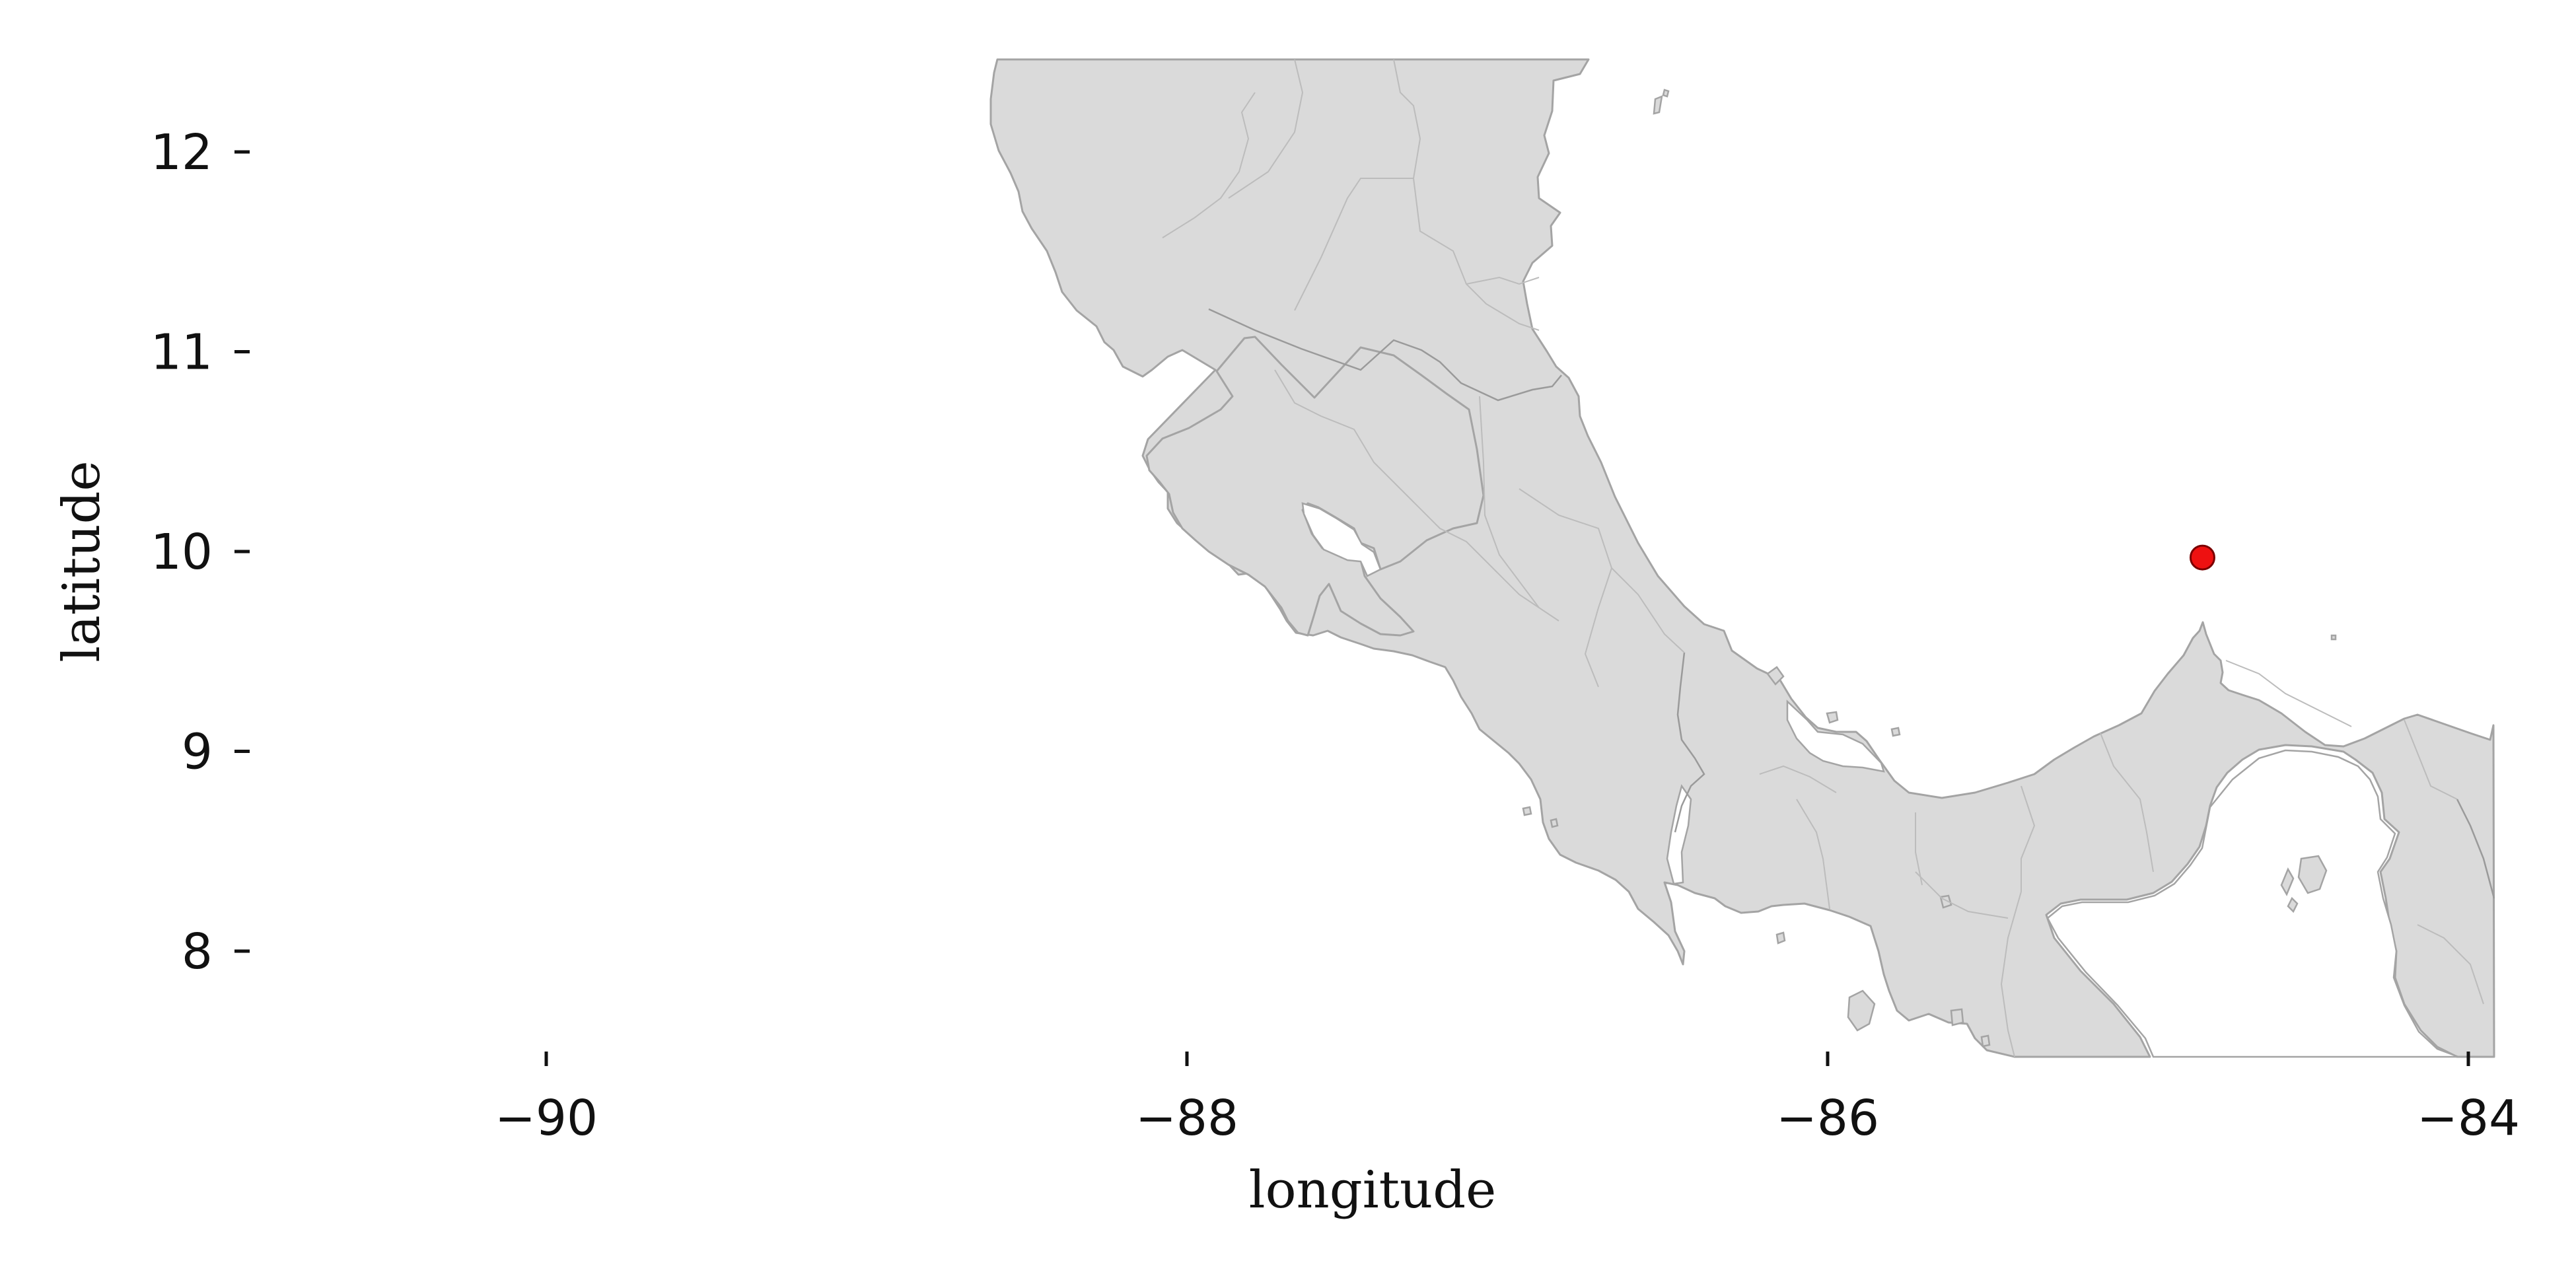  Describe the element at coordinates (1689, 743) in the screenshot. I see `border-costa-rica-panama` at that location.